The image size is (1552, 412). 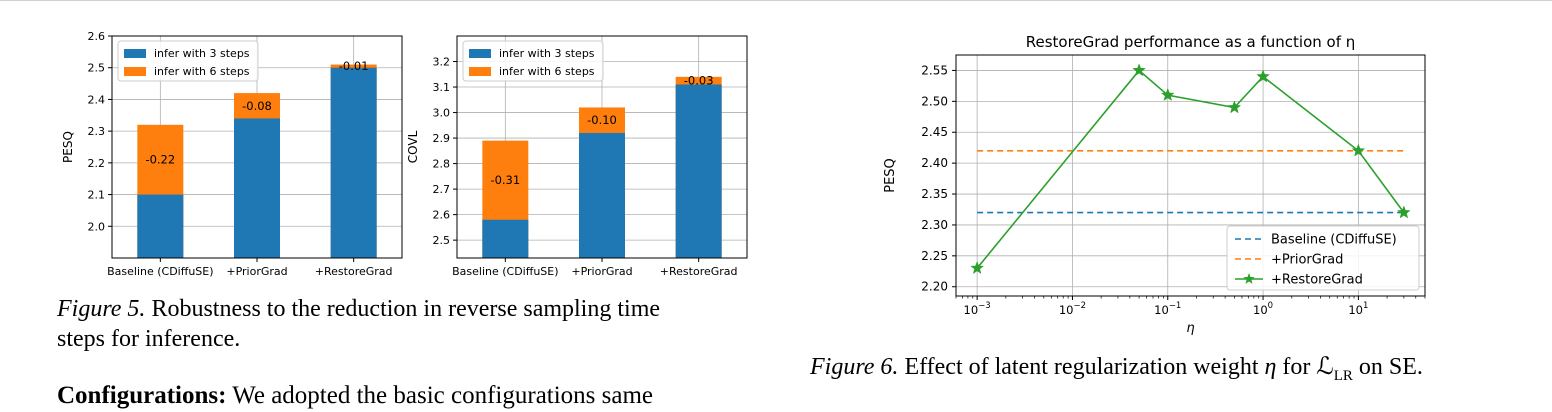 What do you see at coordinates (1270, 367) in the screenshot?
I see `eta-symbol: η` at bounding box center [1270, 367].